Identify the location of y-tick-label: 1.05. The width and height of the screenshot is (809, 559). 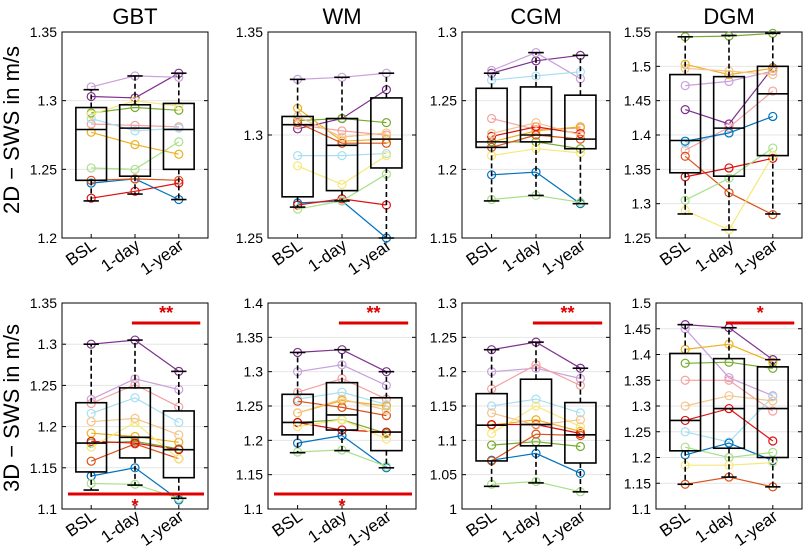
(443, 475).